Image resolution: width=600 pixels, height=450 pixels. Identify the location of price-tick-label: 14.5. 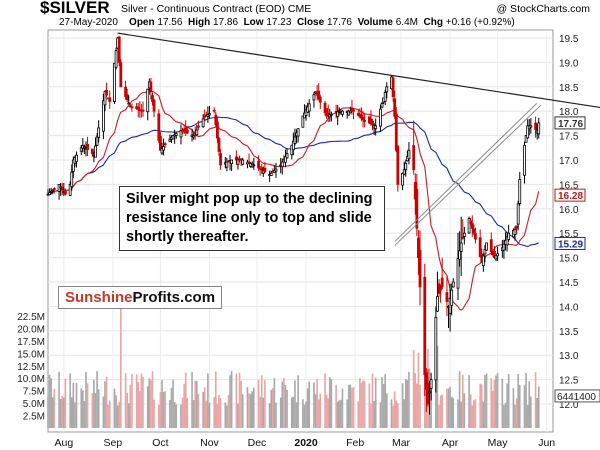
(569, 283).